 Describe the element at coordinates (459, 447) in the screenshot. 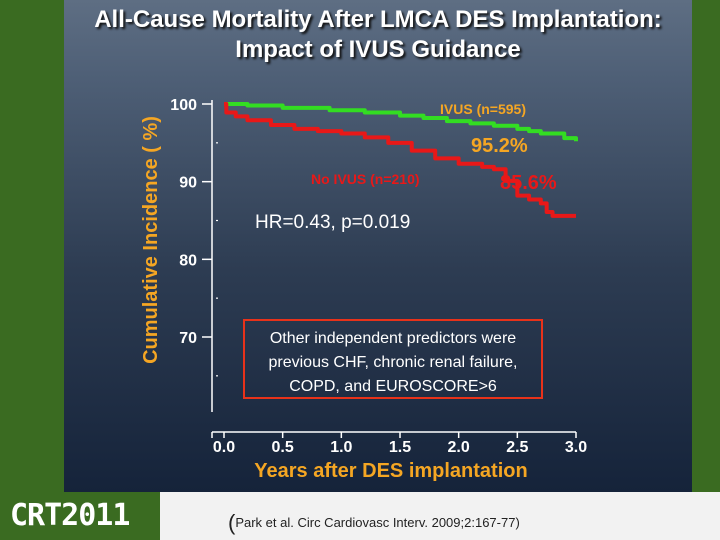

I see `x-tick-label-2.0: 2.0` at that location.